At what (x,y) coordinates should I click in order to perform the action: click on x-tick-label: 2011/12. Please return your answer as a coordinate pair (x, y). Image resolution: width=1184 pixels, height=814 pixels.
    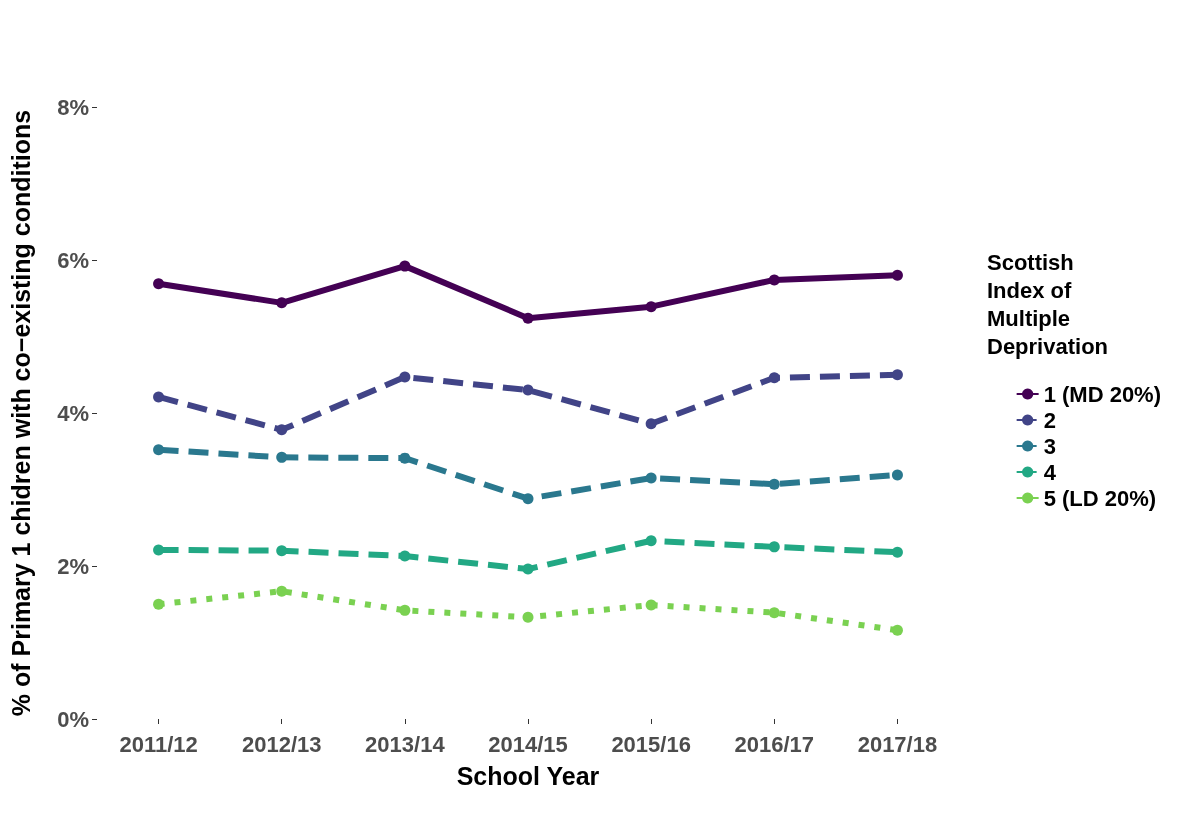
    Looking at the image, I should click on (158, 744).